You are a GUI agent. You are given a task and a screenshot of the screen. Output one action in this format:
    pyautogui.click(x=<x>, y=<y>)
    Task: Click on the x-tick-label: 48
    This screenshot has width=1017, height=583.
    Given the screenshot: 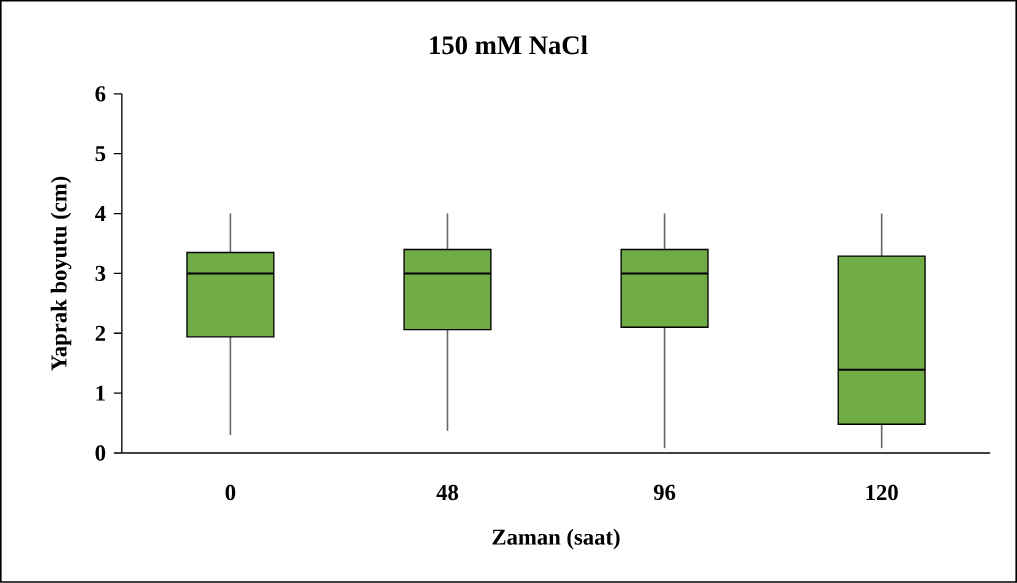 What is the action you would take?
    pyautogui.click(x=447, y=492)
    